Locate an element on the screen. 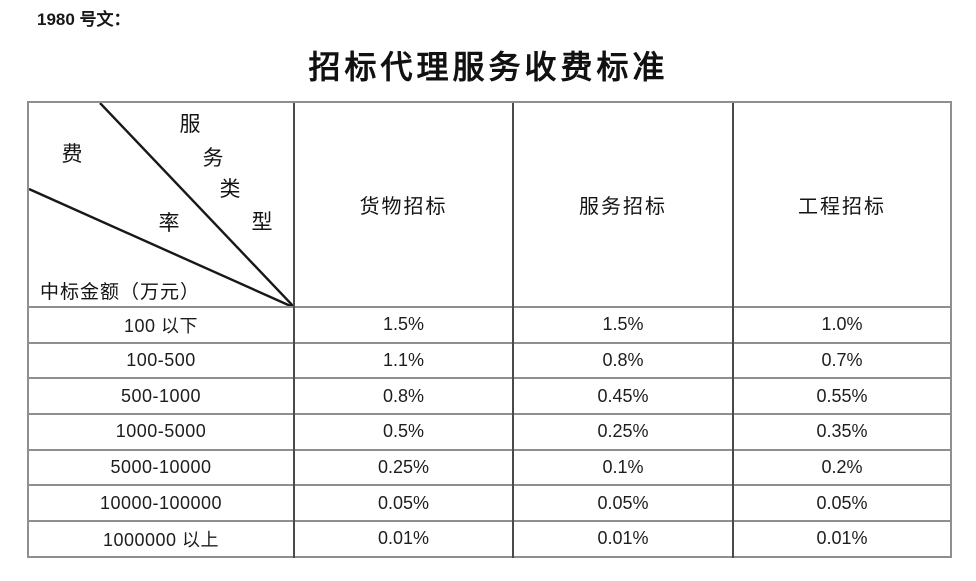 This screenshot has height=581, width=976. rate-cell: 0.35% is located at coordinates (841, 431).